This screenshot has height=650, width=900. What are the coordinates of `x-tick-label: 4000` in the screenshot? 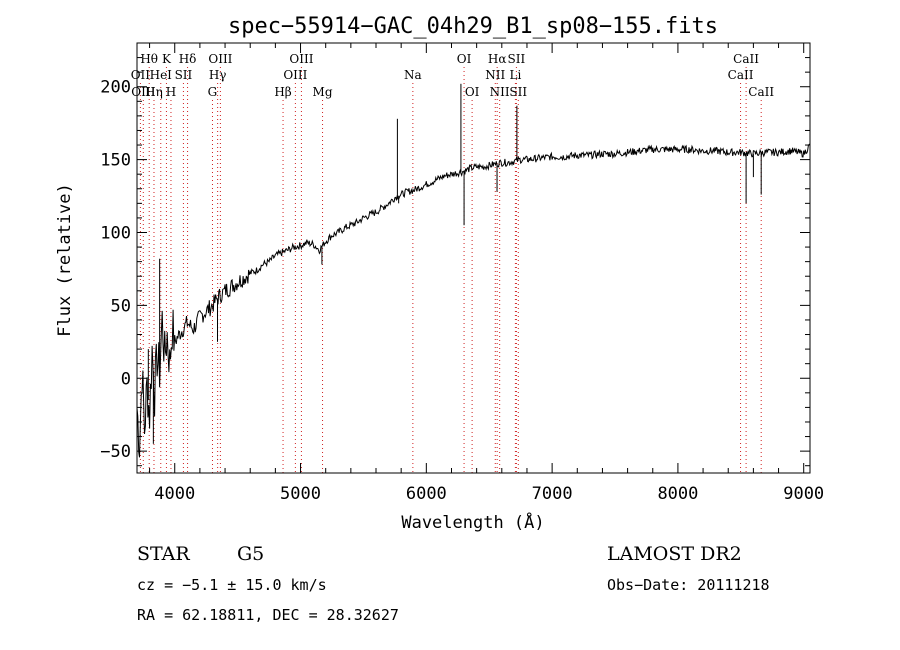 It's located at (174, 494).